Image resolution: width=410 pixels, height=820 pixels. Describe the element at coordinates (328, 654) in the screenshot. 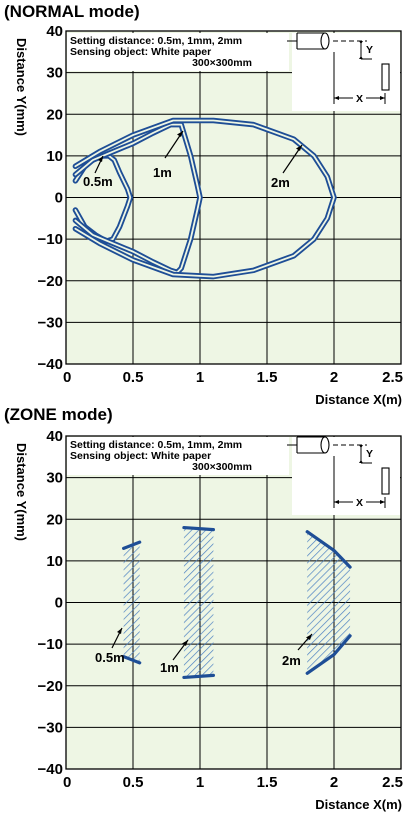

I see `zone-2m-bottom-edge` at that location.